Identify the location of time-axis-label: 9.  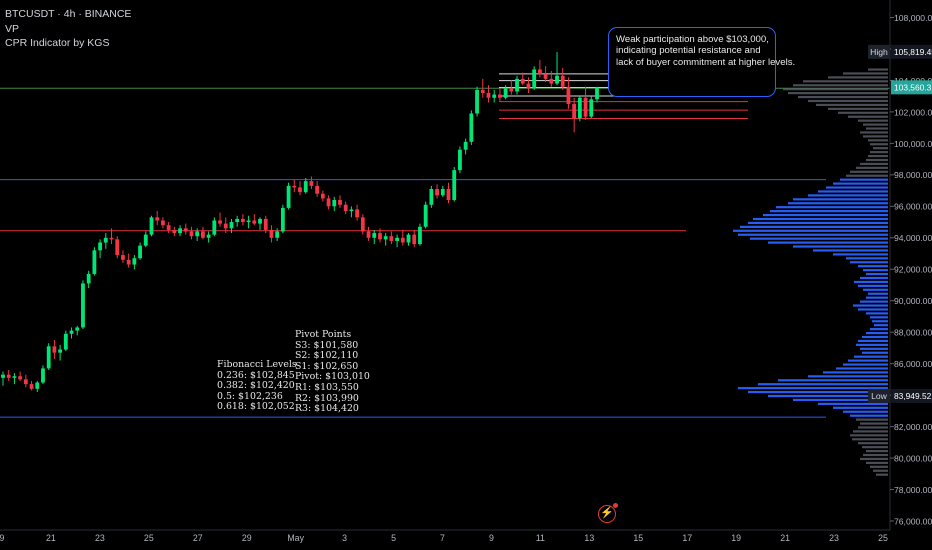
(491, 538).